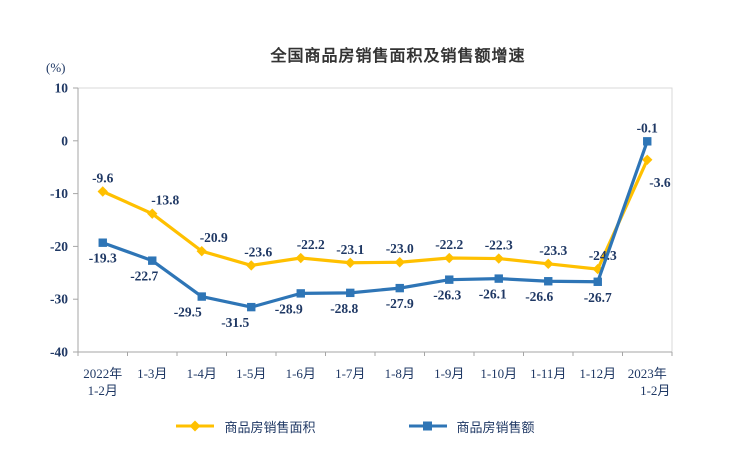 This screenshot has width=740, height=457. I want to click on legend-label-sales-area: 商品房销售面积, so click(270, 427).